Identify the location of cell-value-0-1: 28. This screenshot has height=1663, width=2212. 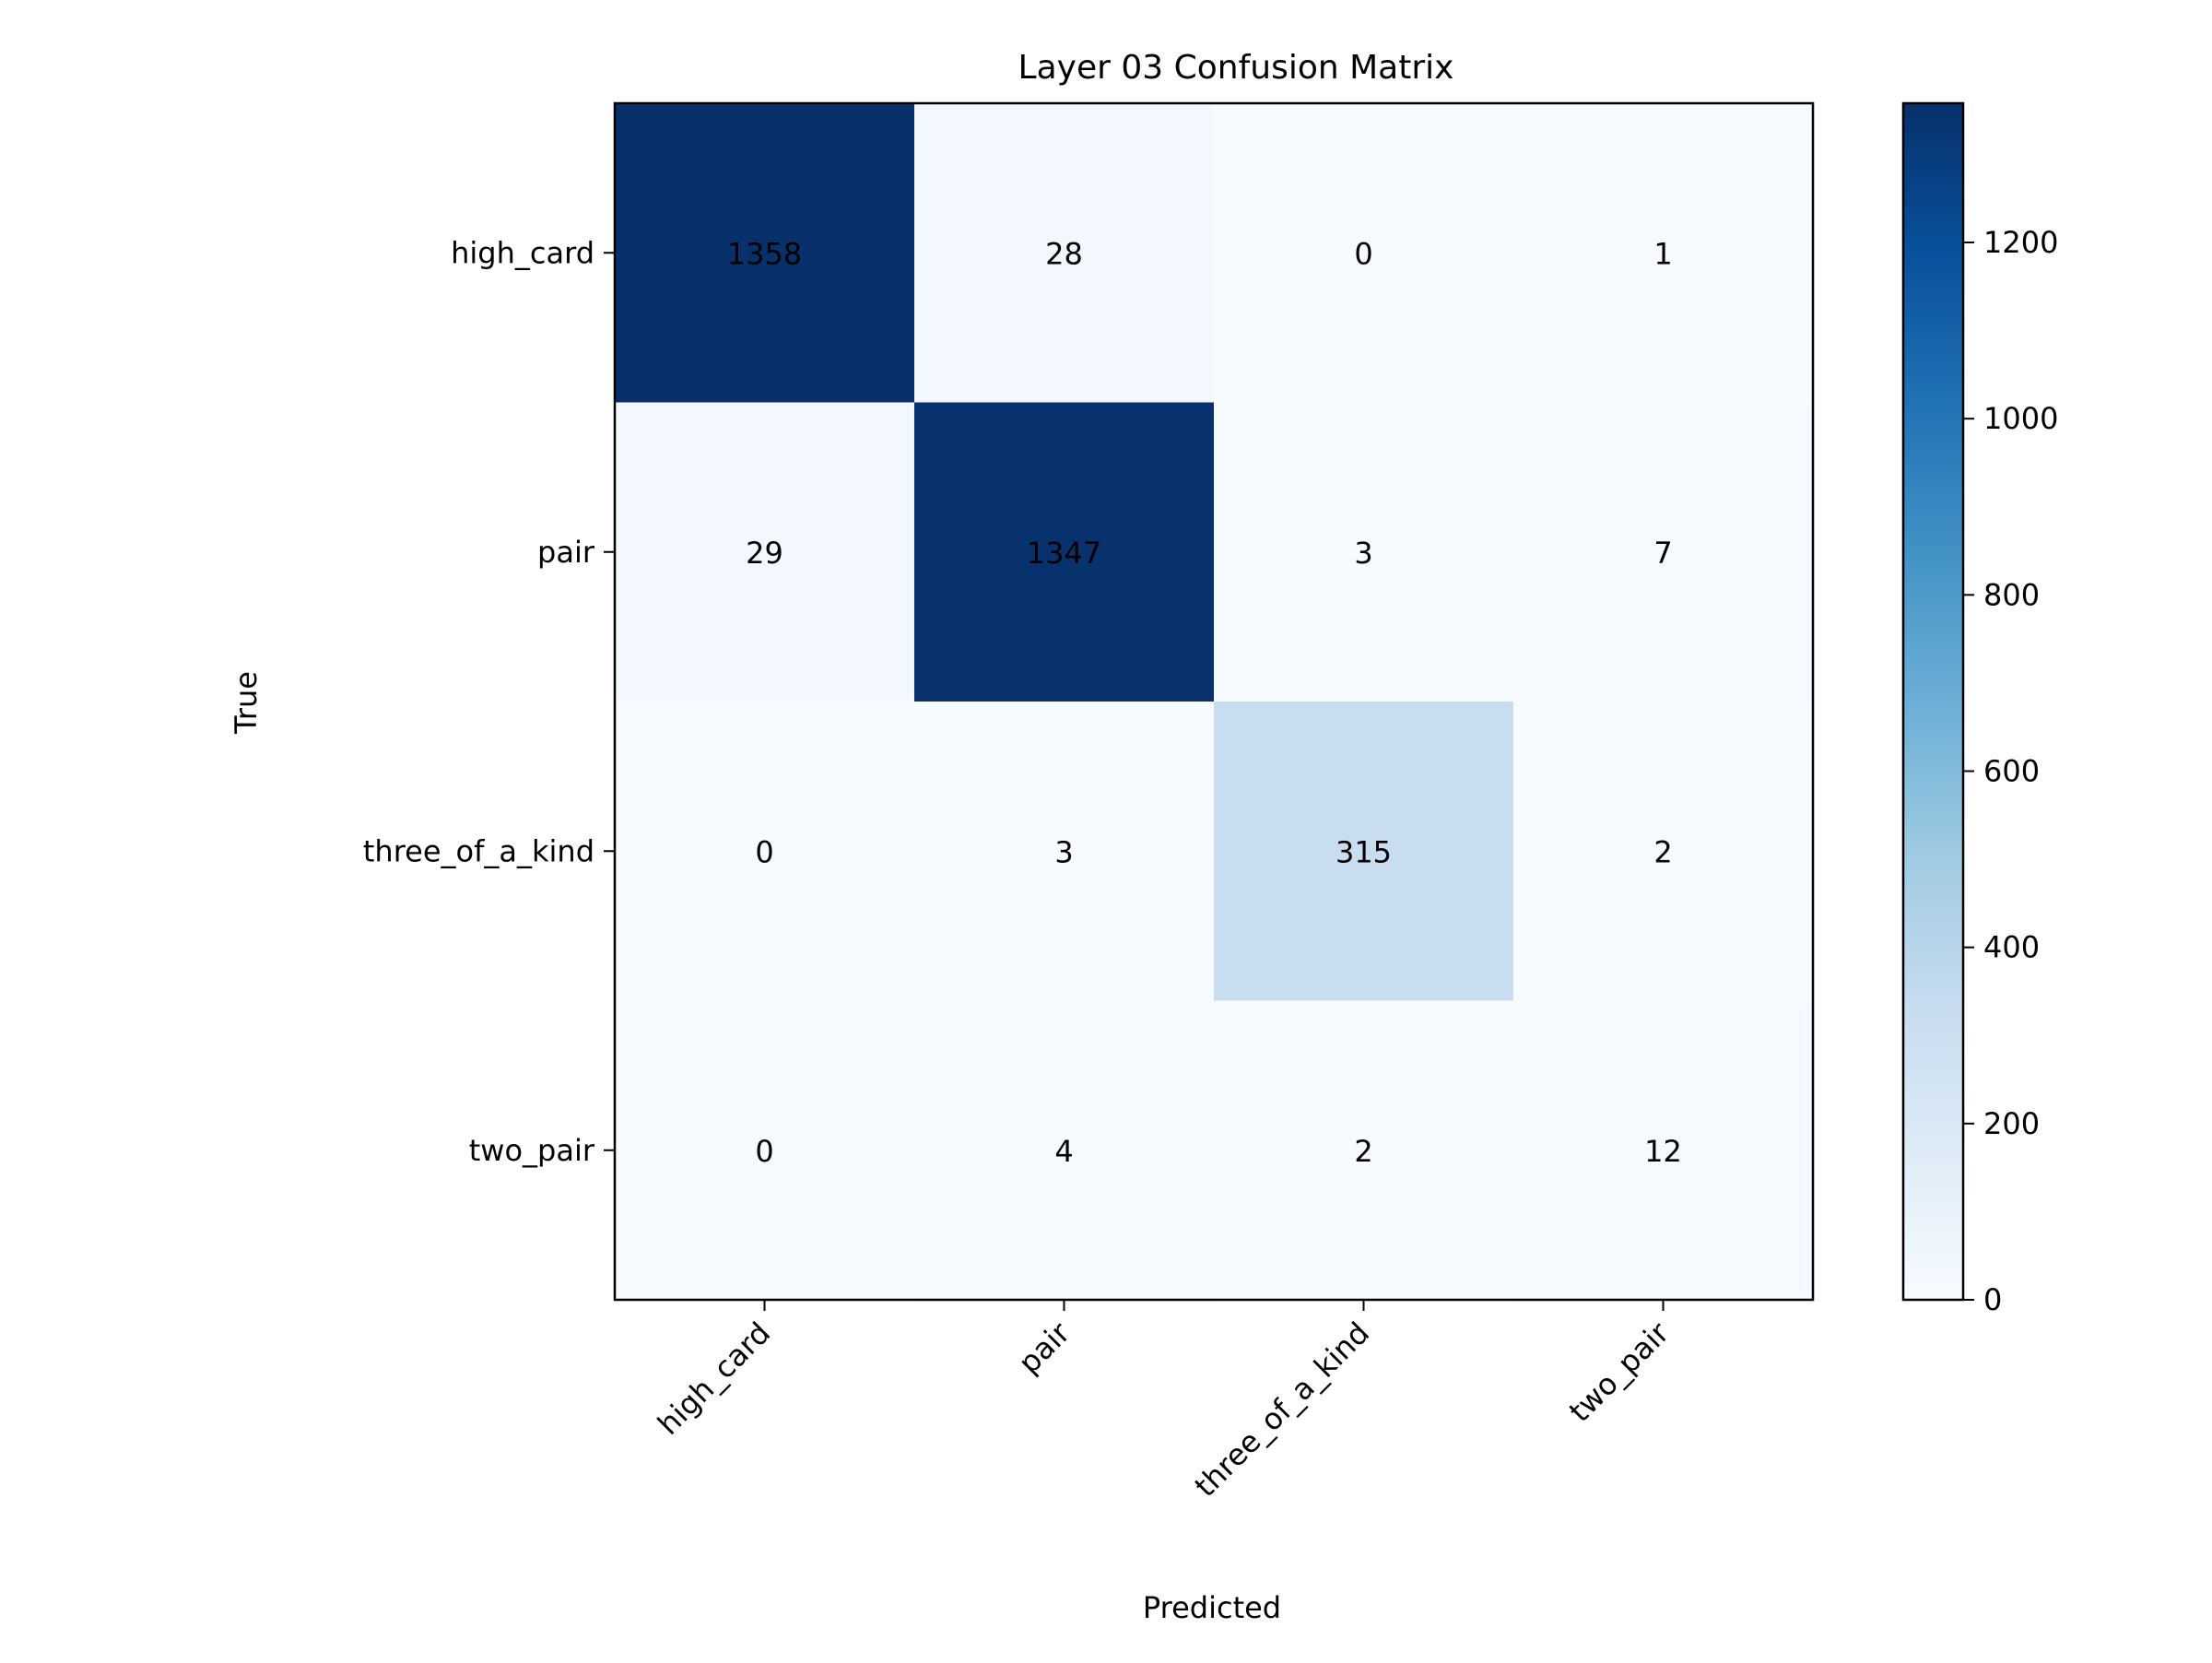
(1064, 254).